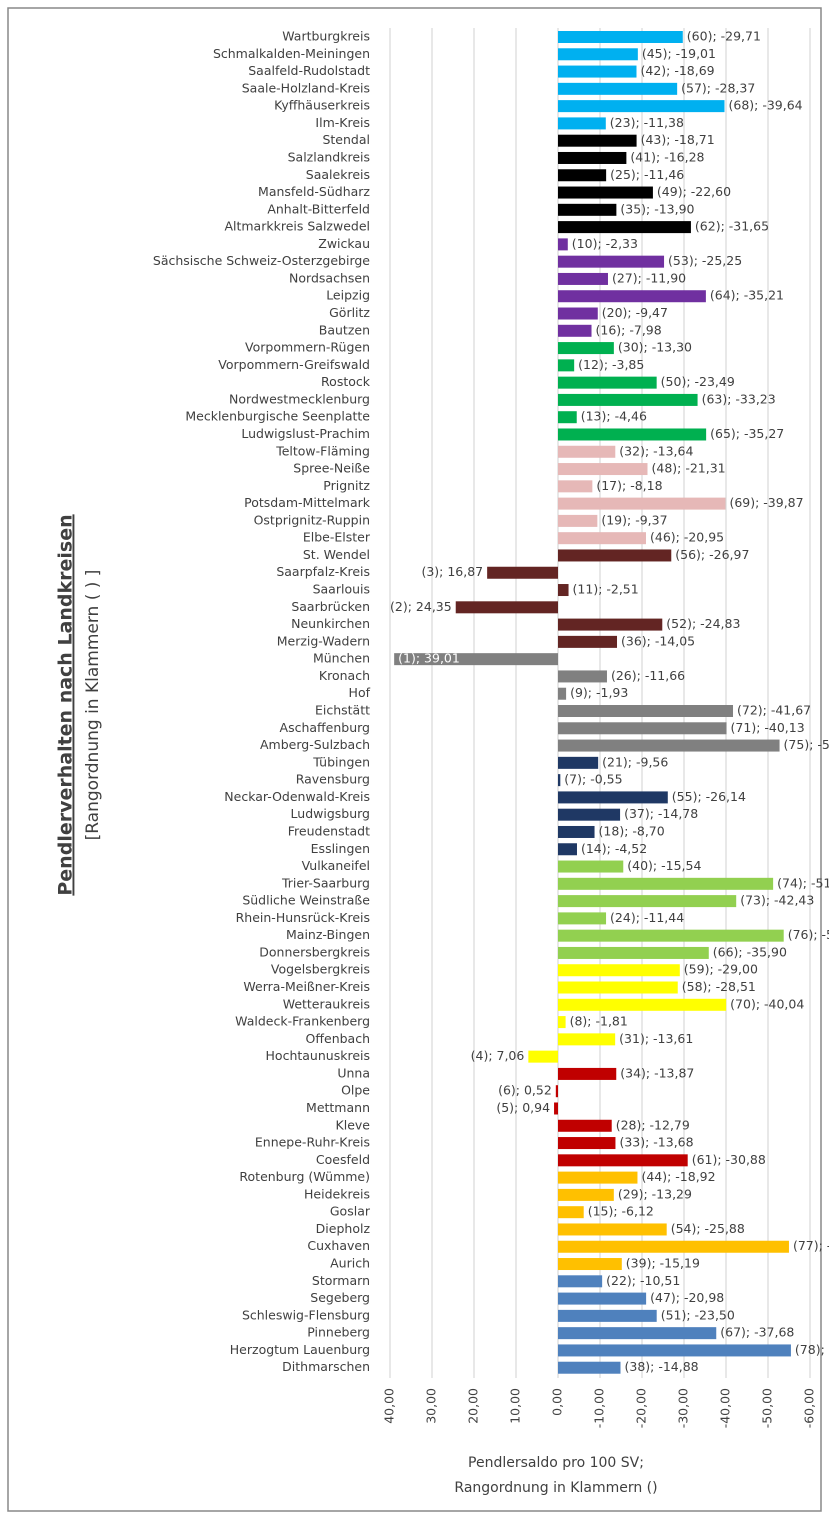 This screenshot has width=829, height=1520. What do you see at coordinates (325, 727) in the screenshot?
I see `y-tick-label: Aschaffenburg` at bounding box center [325, 727].